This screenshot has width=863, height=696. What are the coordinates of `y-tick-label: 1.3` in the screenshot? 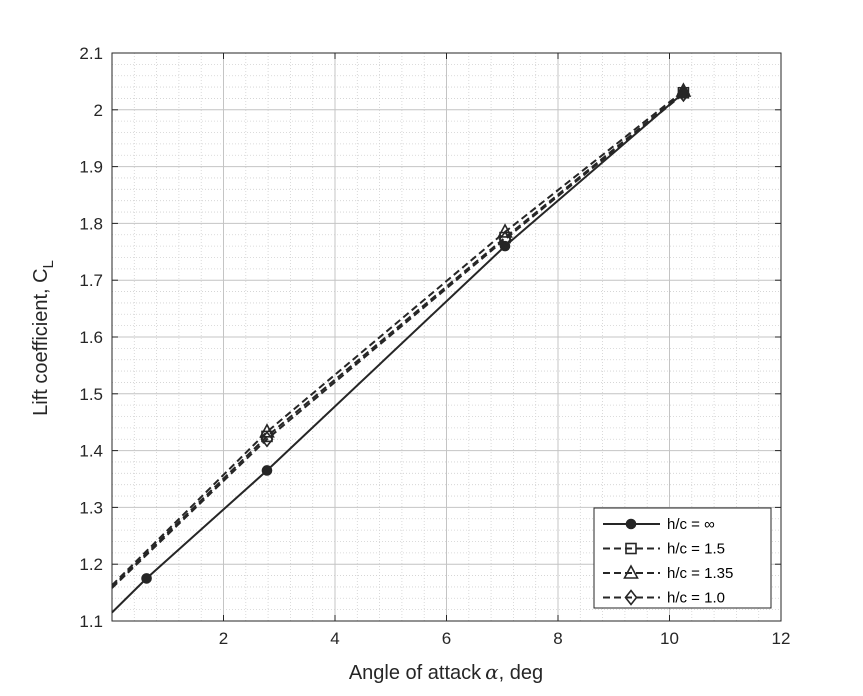 It's located at (91, 507).